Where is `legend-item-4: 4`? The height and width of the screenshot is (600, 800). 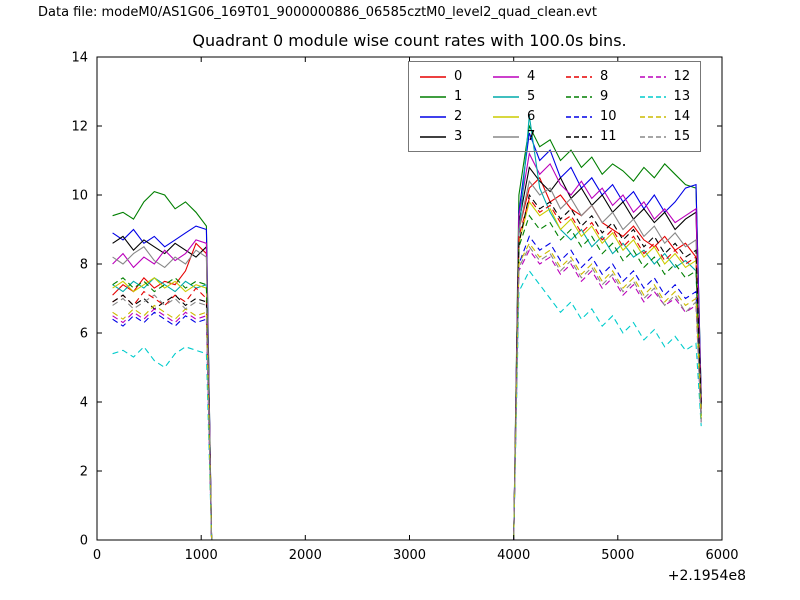
legend-item-4: 4 is located at coordinates (517, 76).